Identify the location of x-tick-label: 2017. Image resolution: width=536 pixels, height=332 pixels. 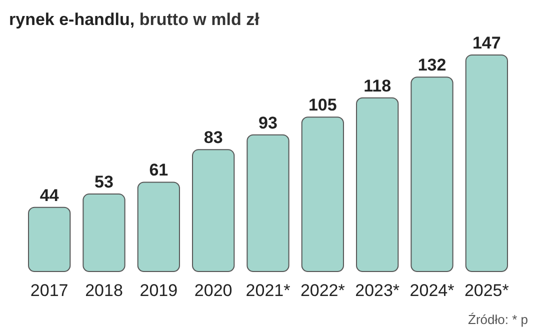
(49, 290).